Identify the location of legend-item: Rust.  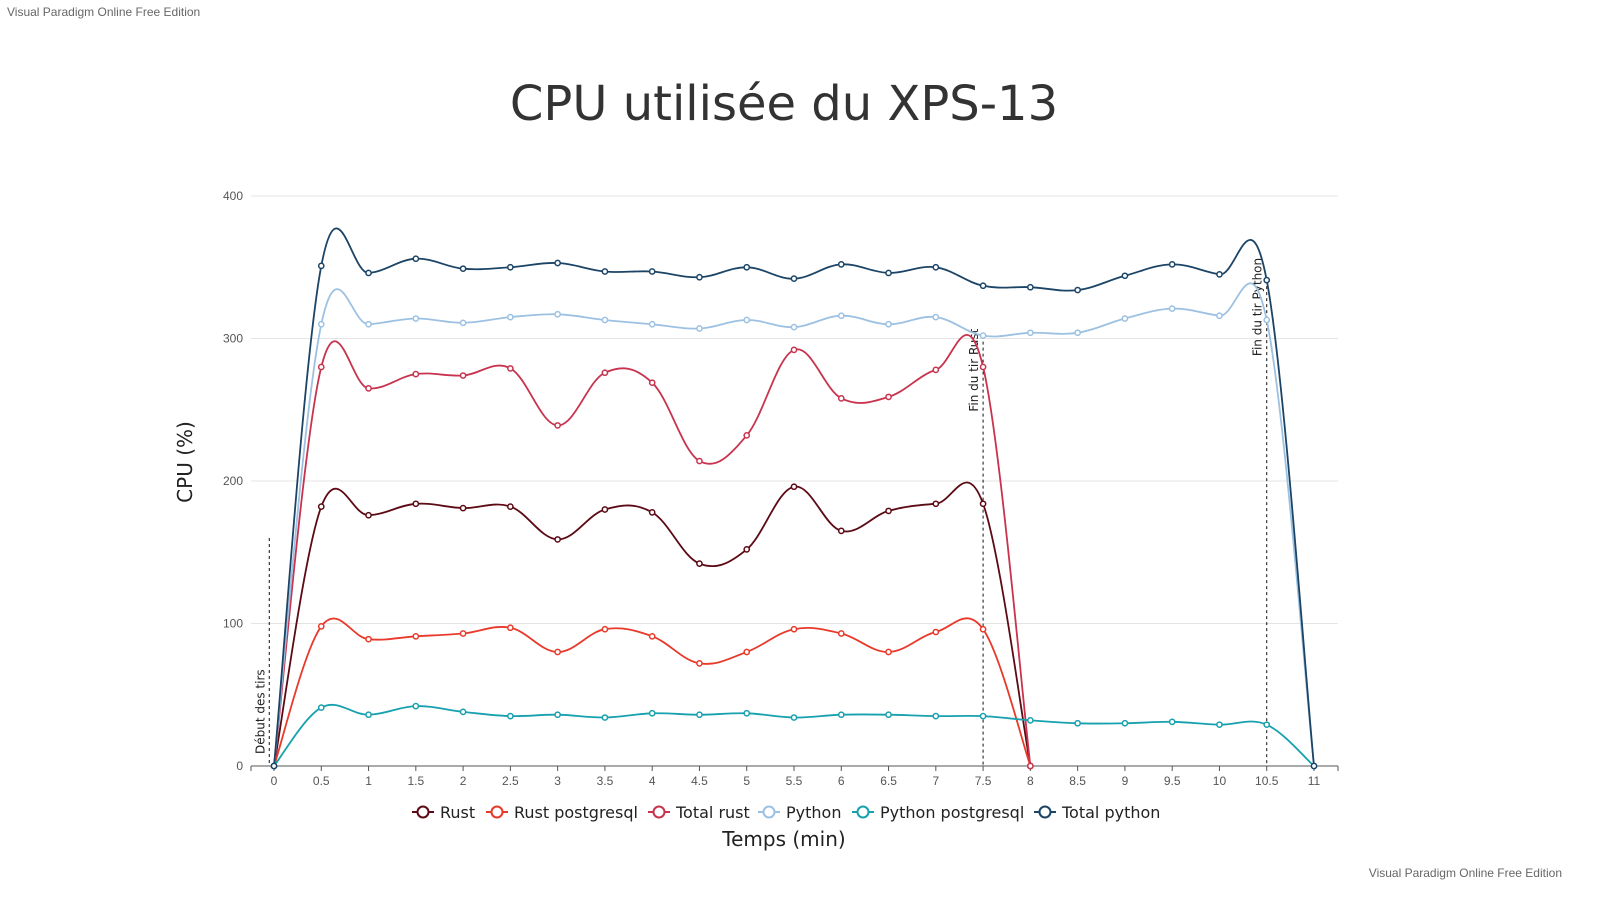
(443, 812).